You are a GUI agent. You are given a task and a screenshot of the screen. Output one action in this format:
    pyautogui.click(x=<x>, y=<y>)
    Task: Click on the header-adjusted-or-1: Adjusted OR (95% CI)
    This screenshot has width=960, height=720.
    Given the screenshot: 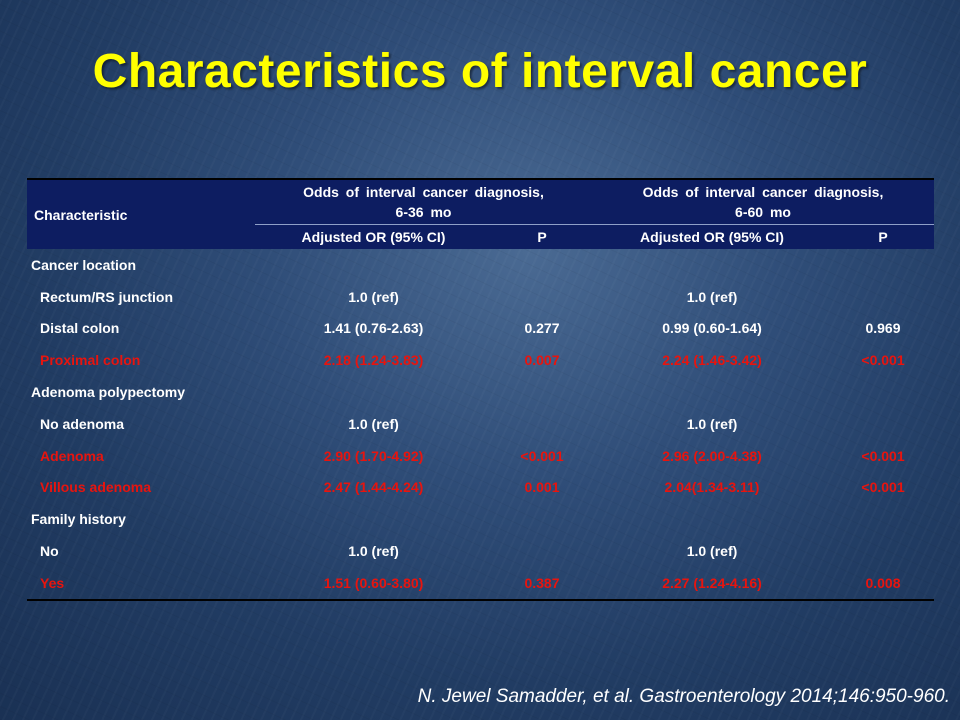 What is the action you would take?
    pyautogui.click(x=373, y=236)
    